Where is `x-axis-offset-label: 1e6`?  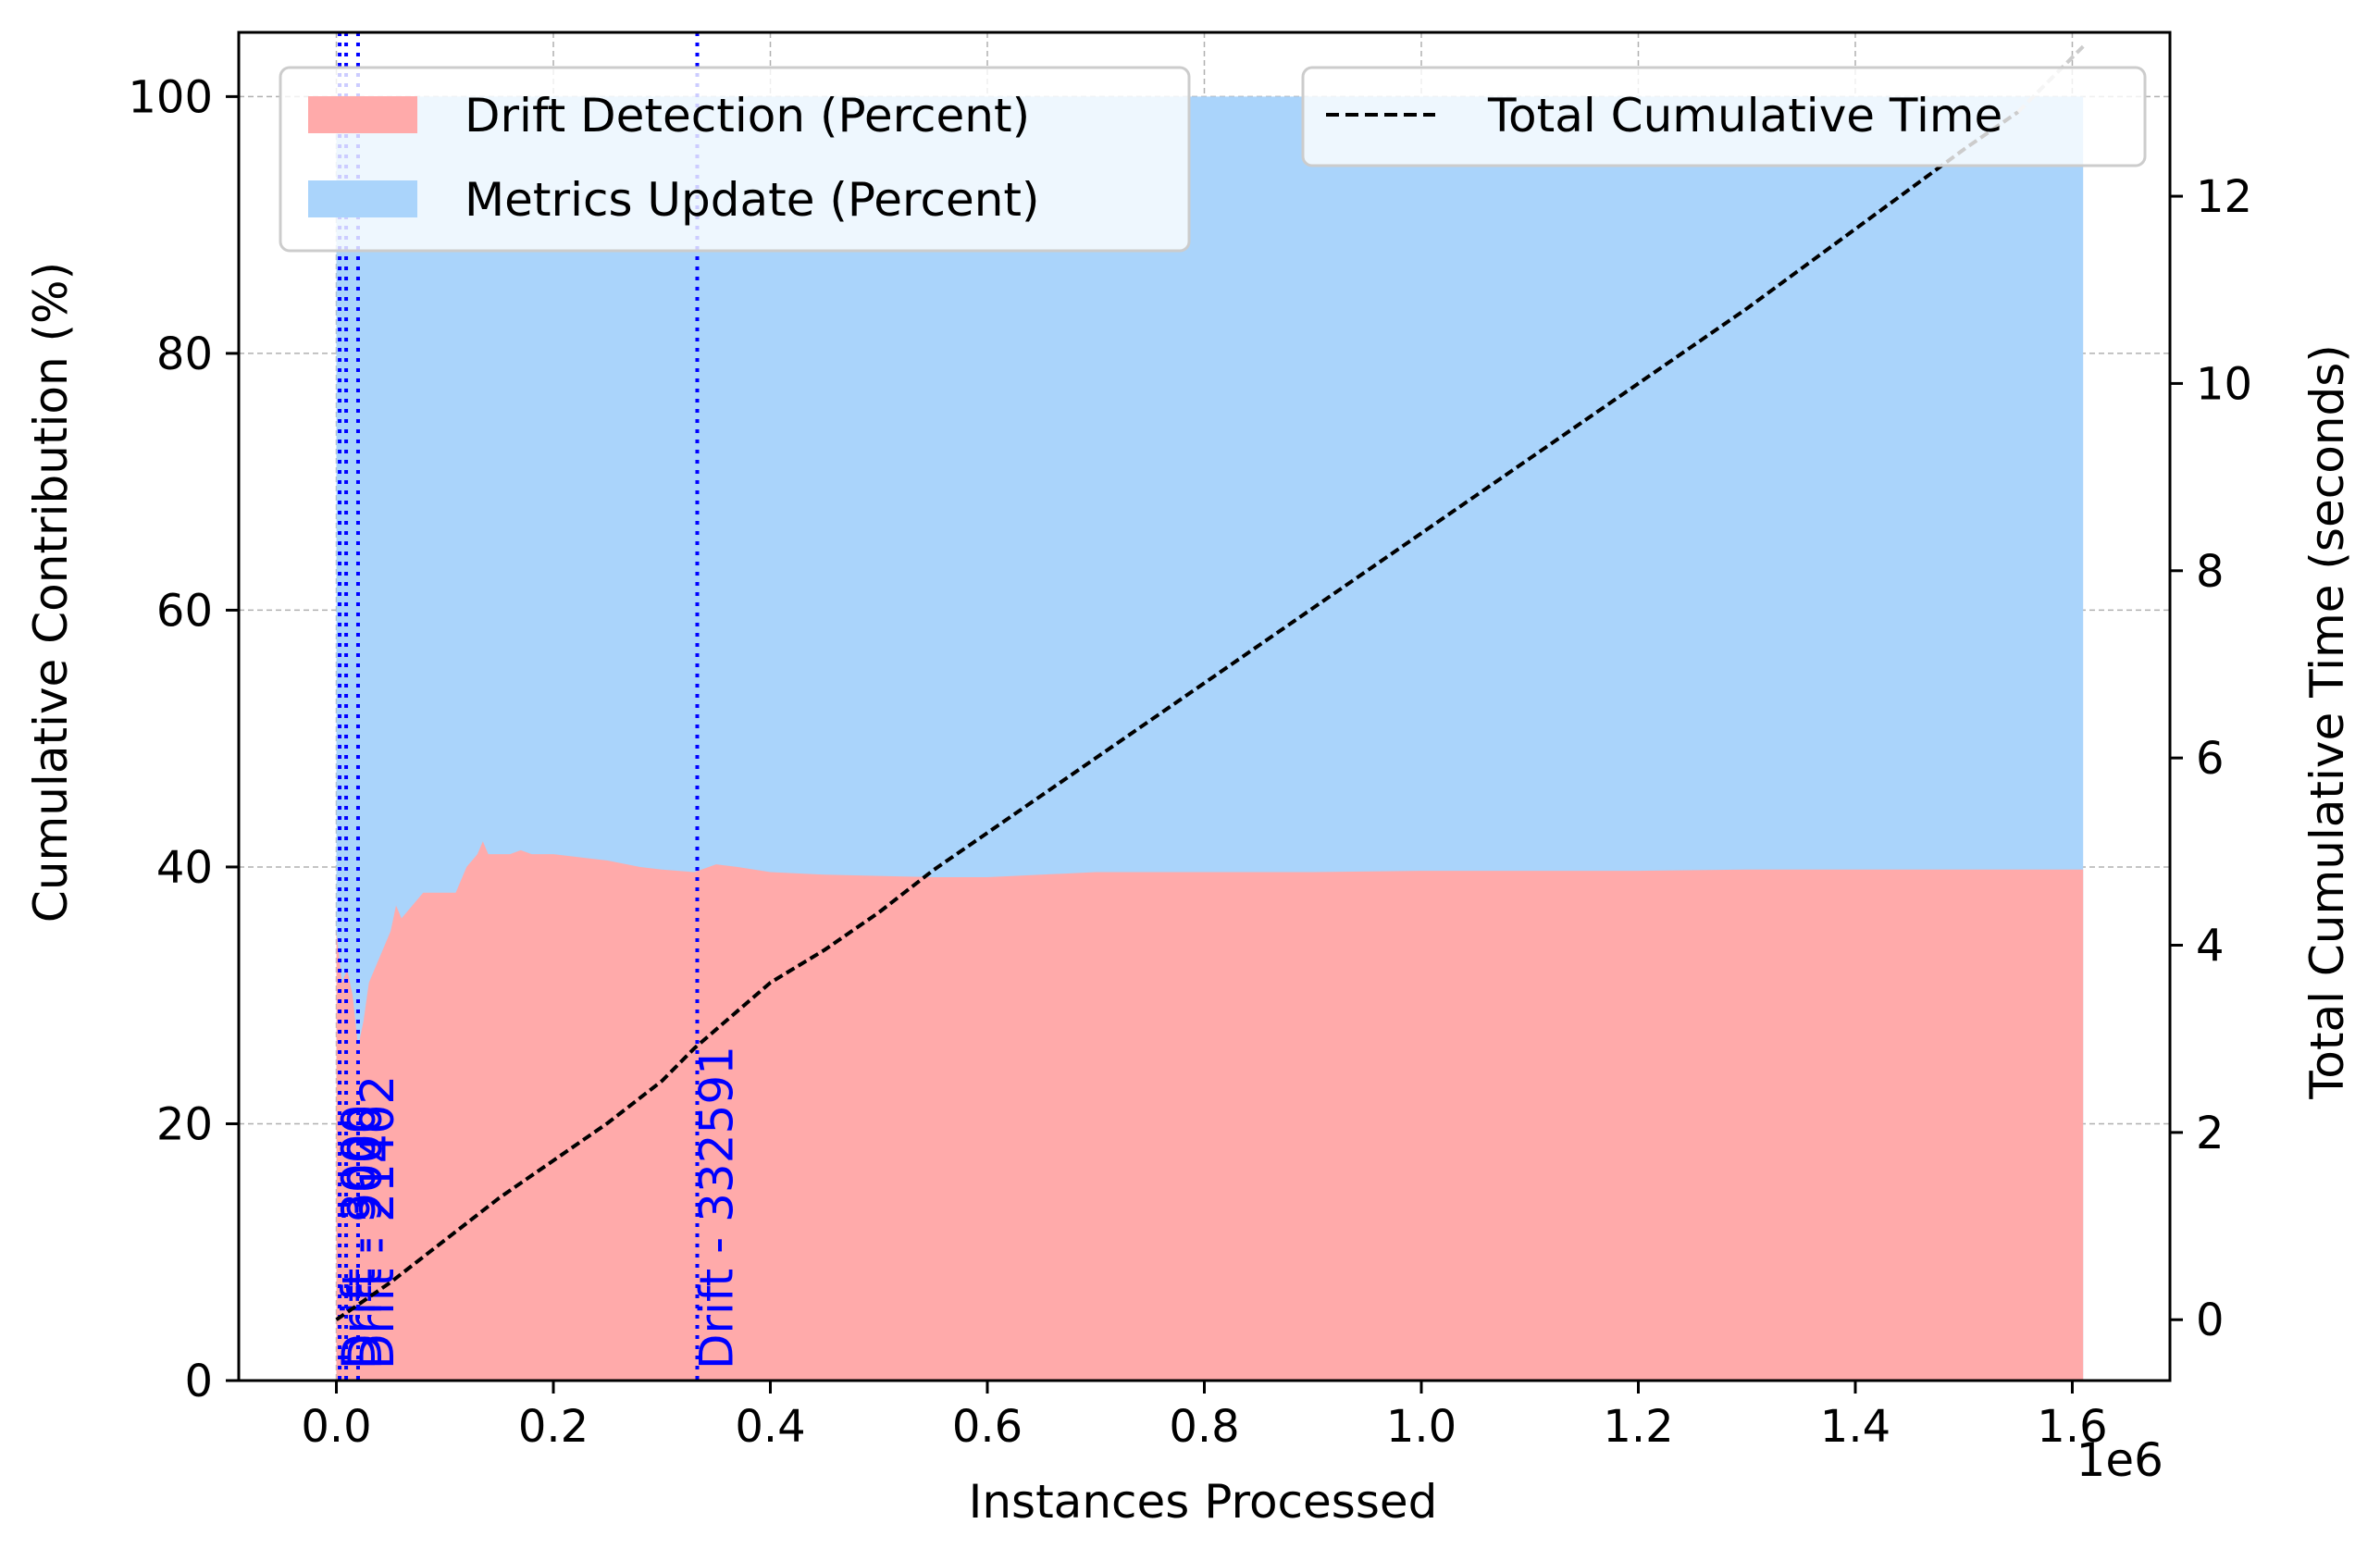
x-axis-offset-label: 1e6 is located at coordinates (2119, 1460).